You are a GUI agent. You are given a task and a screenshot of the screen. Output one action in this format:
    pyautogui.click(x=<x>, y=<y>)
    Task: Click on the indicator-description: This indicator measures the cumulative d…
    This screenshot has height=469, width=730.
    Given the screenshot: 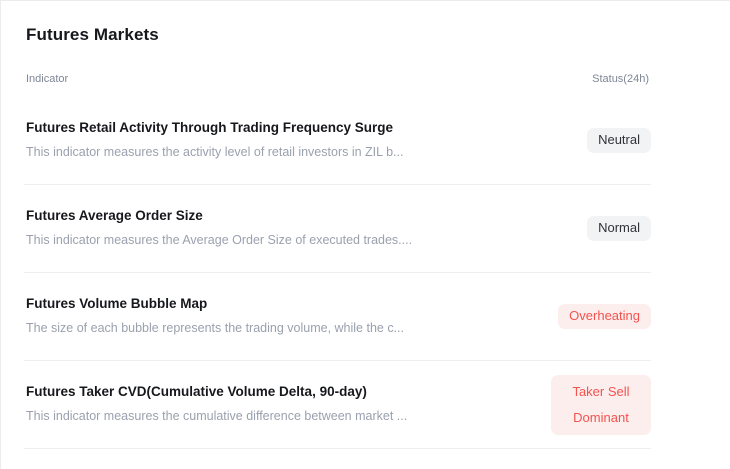 What is the action you would take?
    pyautogui.click(x=217, y=416)
    